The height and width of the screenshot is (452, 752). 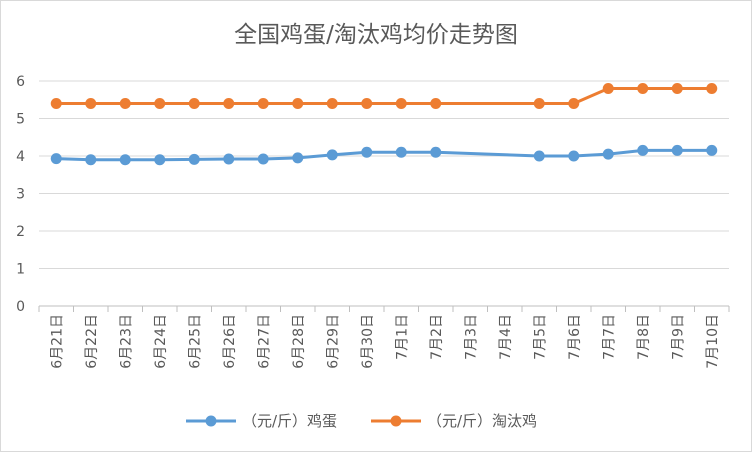 I want to click on x-tick-label: 7月10日, so click(x=713, y=341).